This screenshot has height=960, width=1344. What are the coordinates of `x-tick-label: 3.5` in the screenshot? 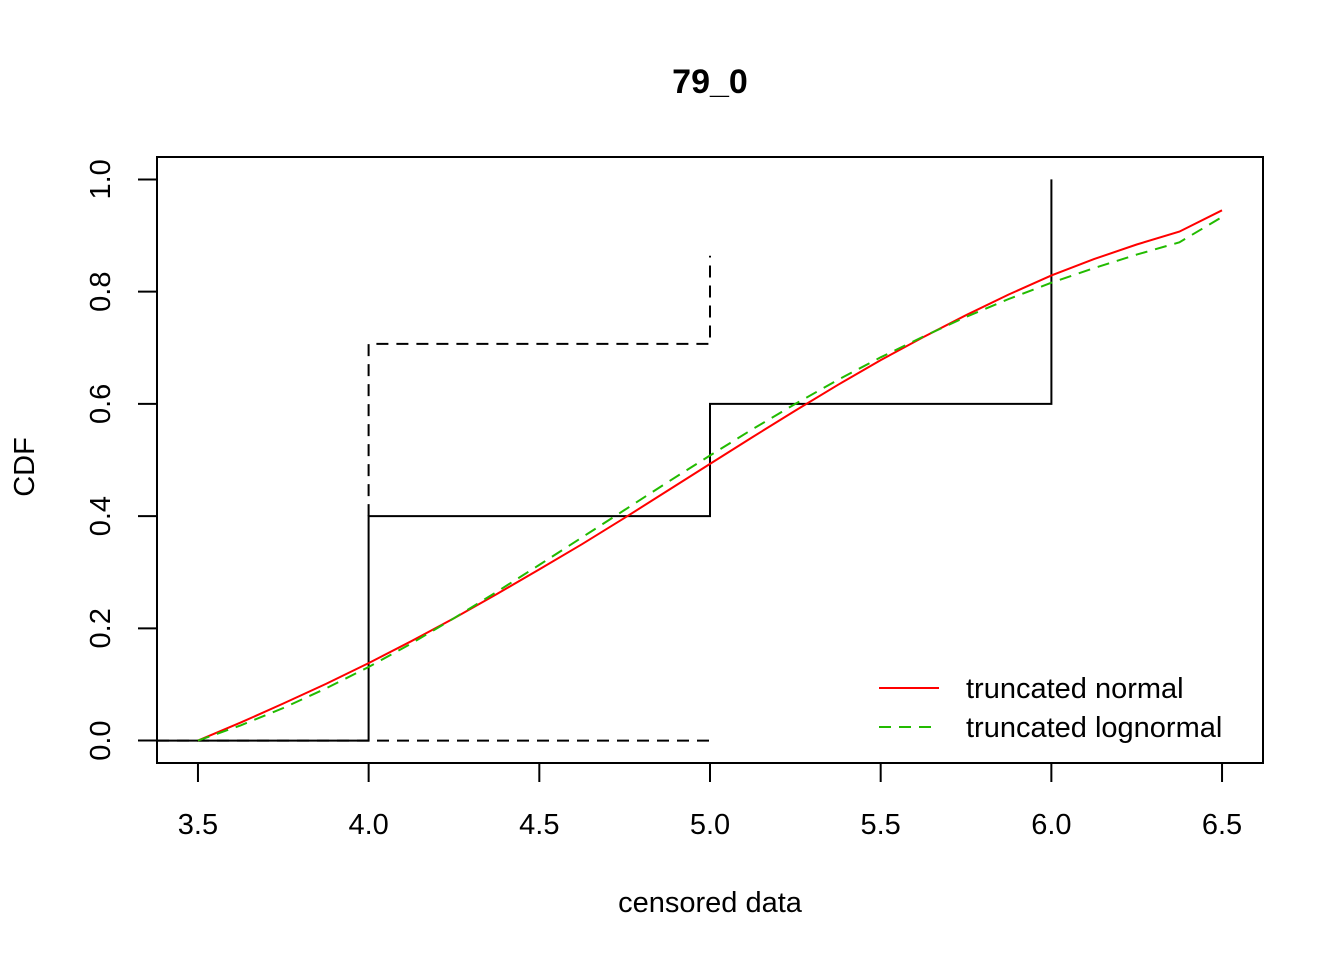 It's located at (198, 825).